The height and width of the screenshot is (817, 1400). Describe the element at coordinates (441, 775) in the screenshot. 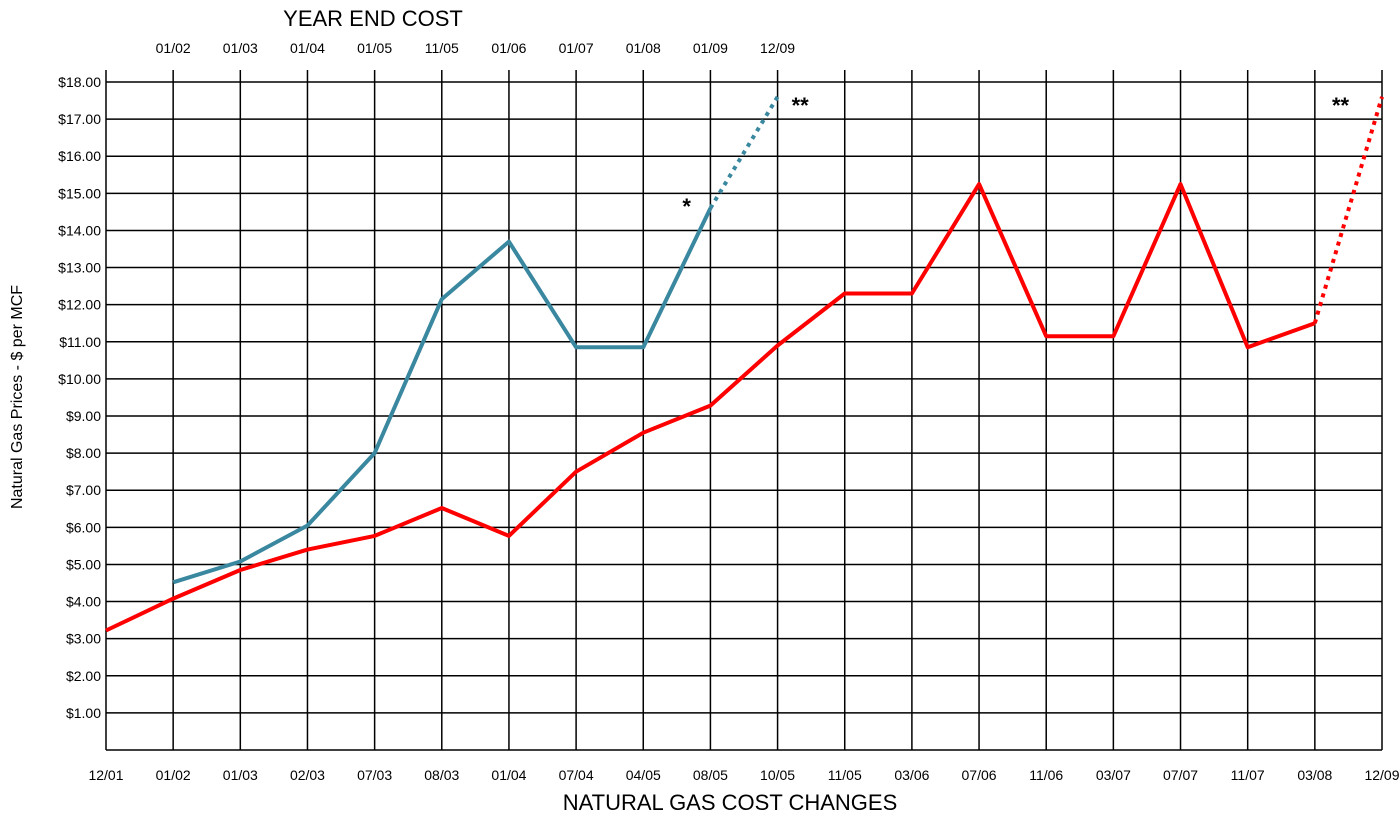

I see `bottom-tick-label: 08/03` at that location.